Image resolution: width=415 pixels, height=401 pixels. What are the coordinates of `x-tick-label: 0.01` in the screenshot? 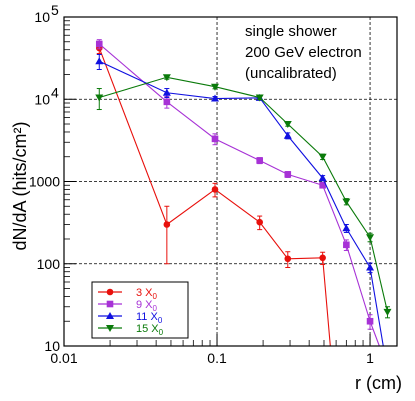 It's located at (63, 358).